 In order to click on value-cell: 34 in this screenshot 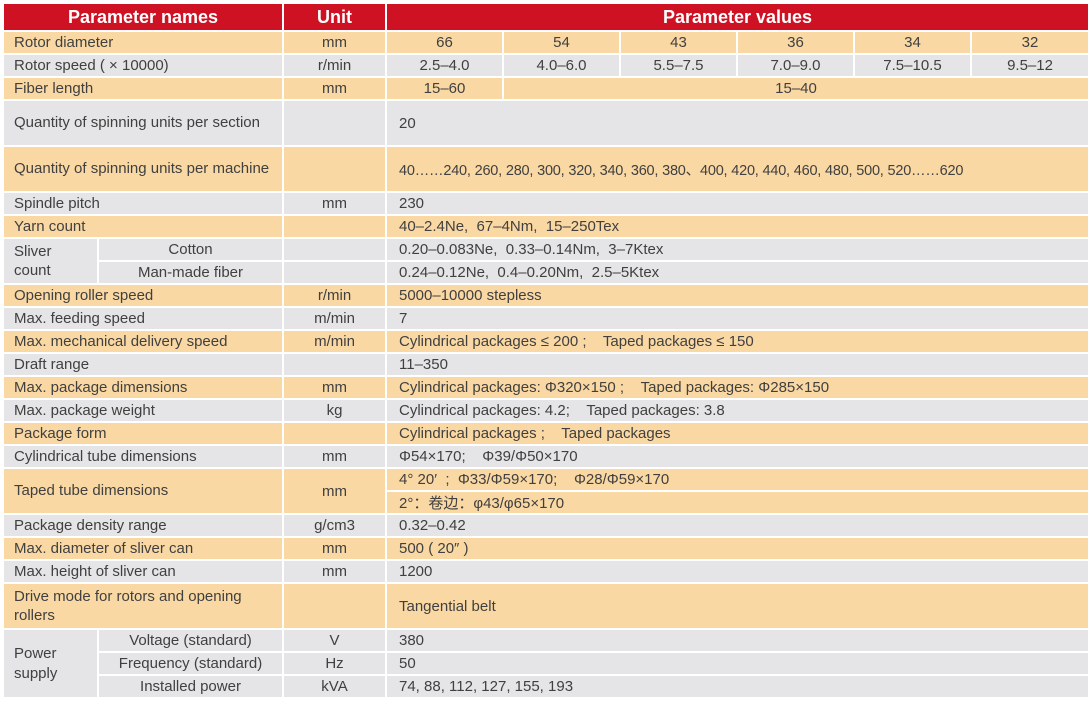, I will do `click(912, 42)`.